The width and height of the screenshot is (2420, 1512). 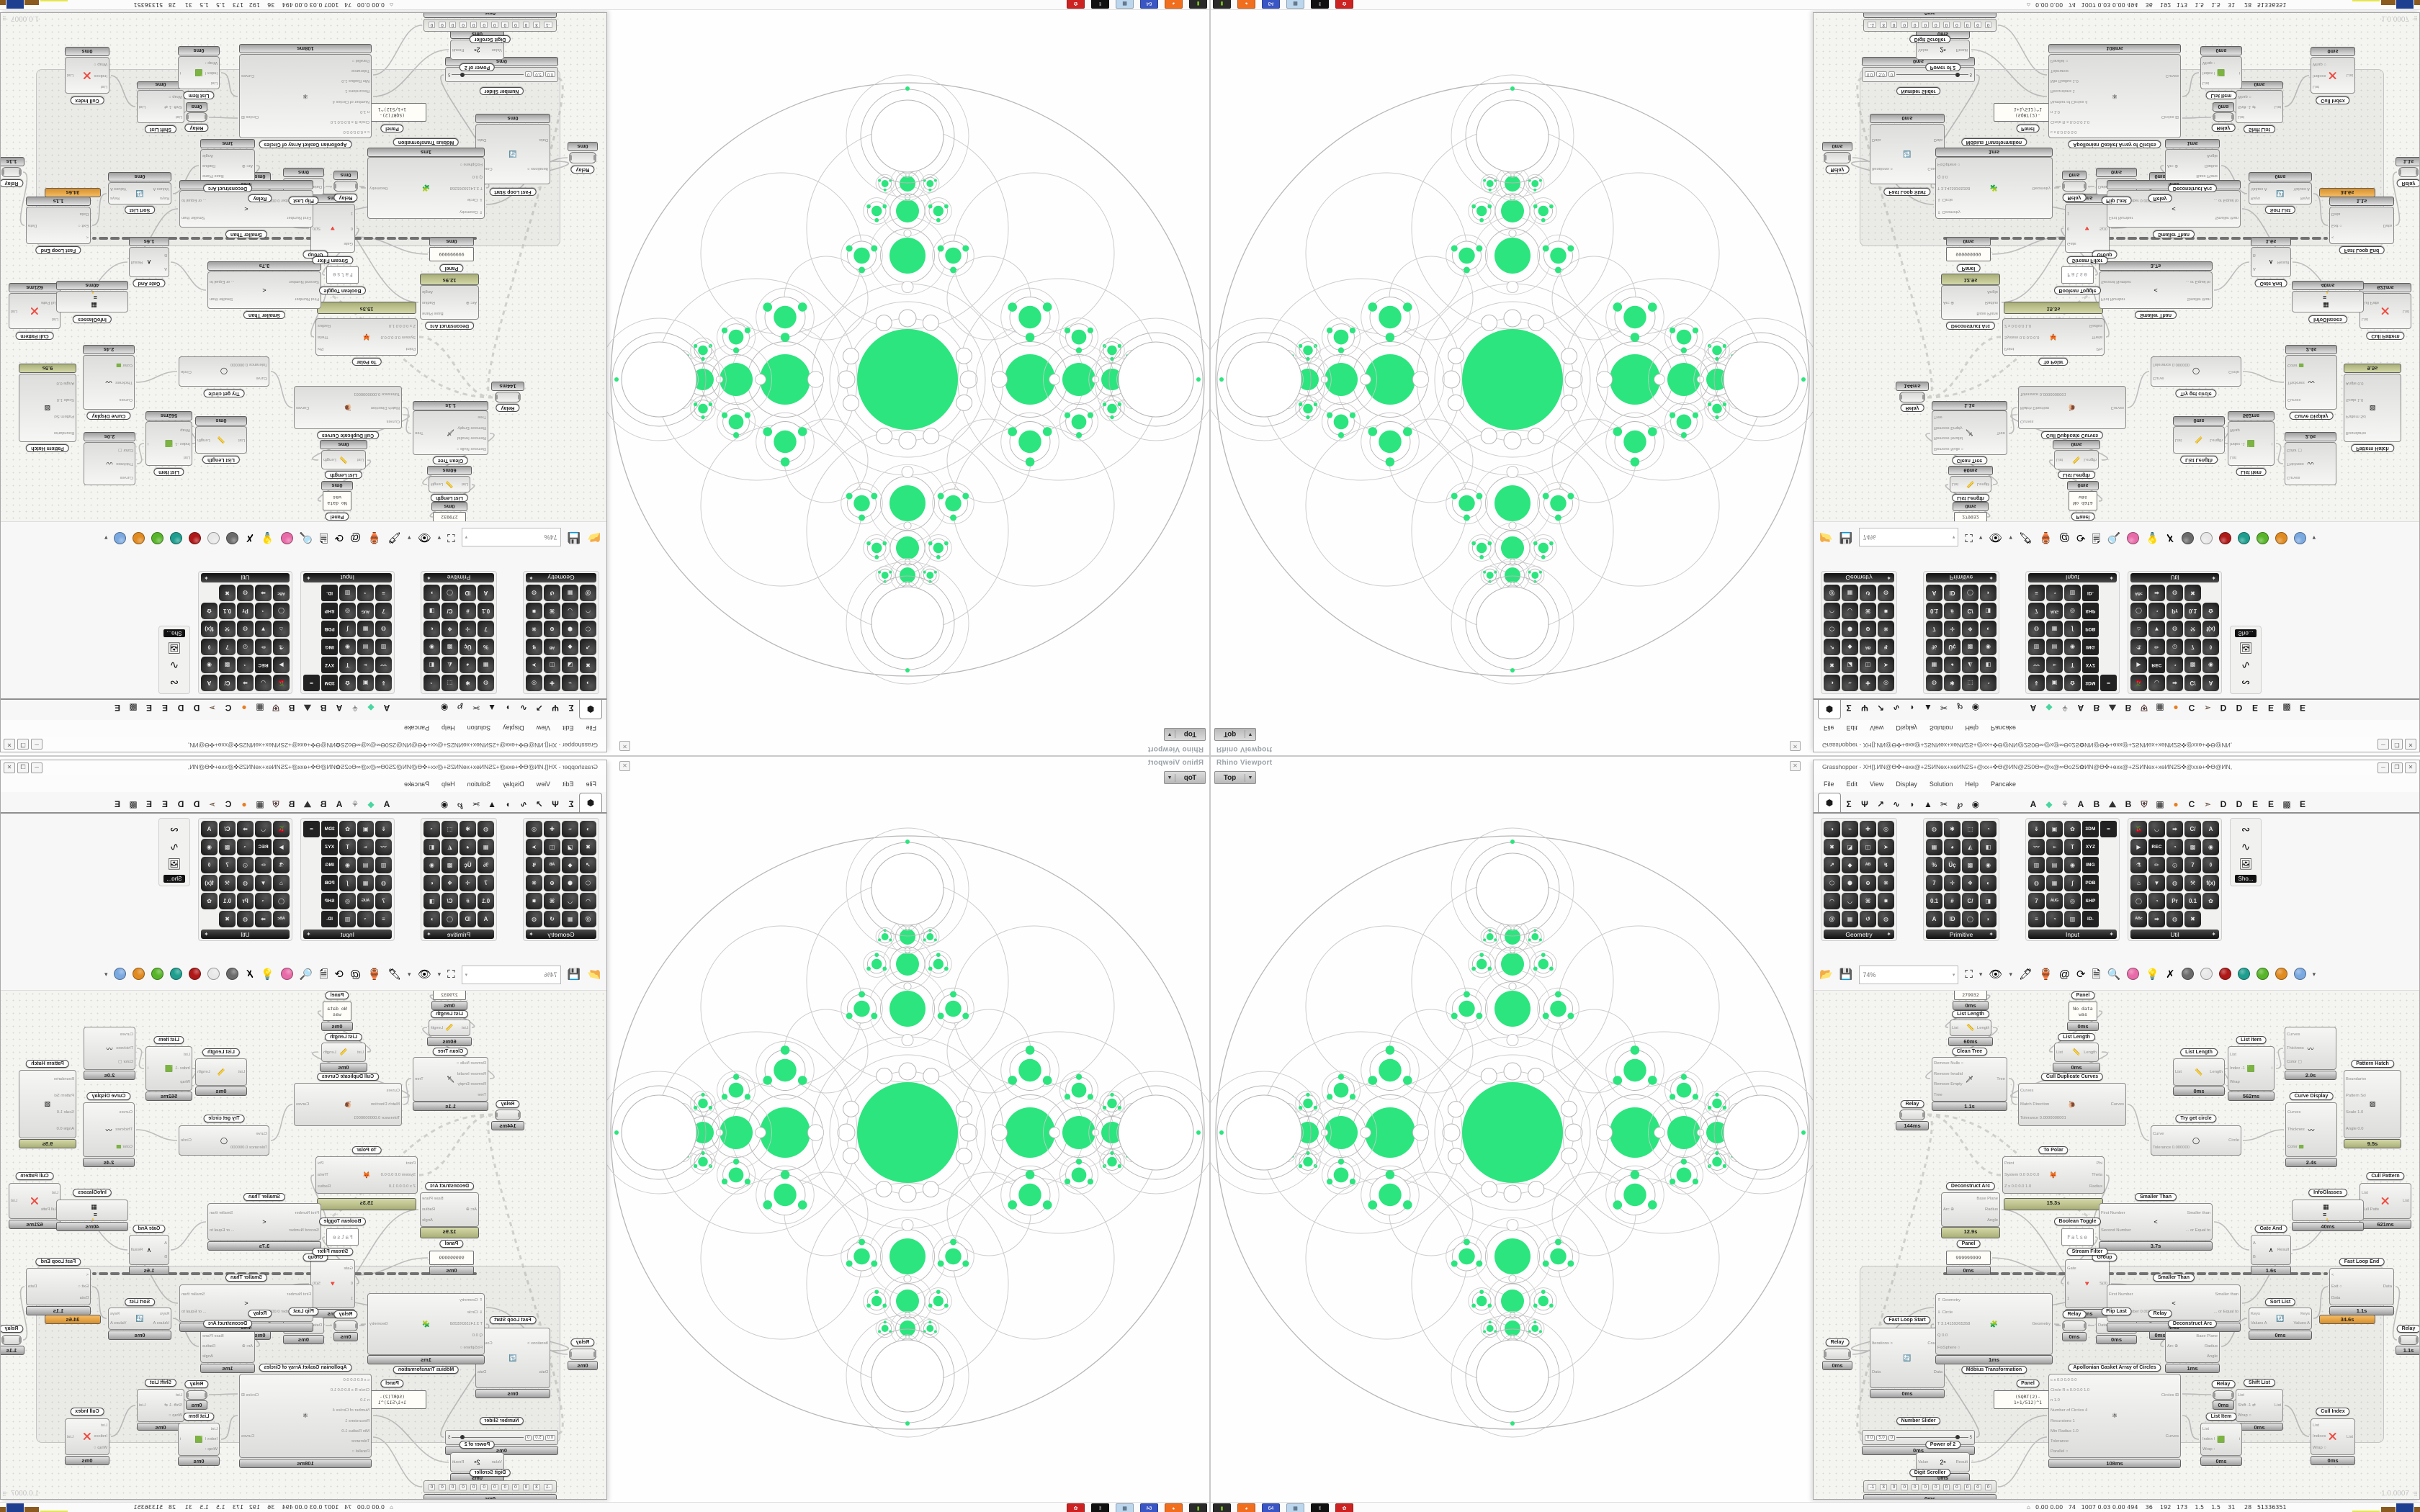 What do you see at coordinates (1941, 784) in the screenshot?
I see `menu-solution: Solution` at bounding box center [1941, 784].